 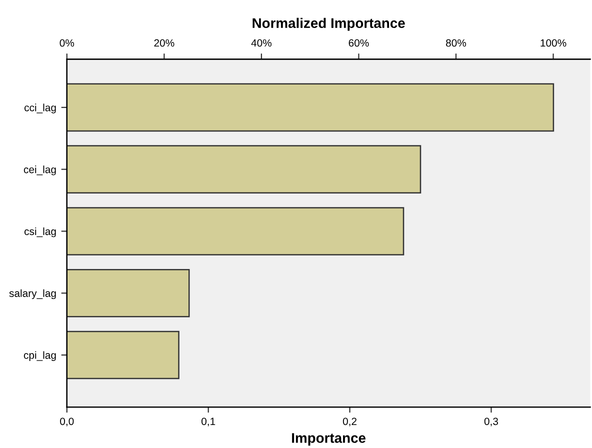 What do you see at coordinates (328, 24) in the screenshot?
I see `x2-axis-title: Normalized Importance` at bounding box center [328, 24].